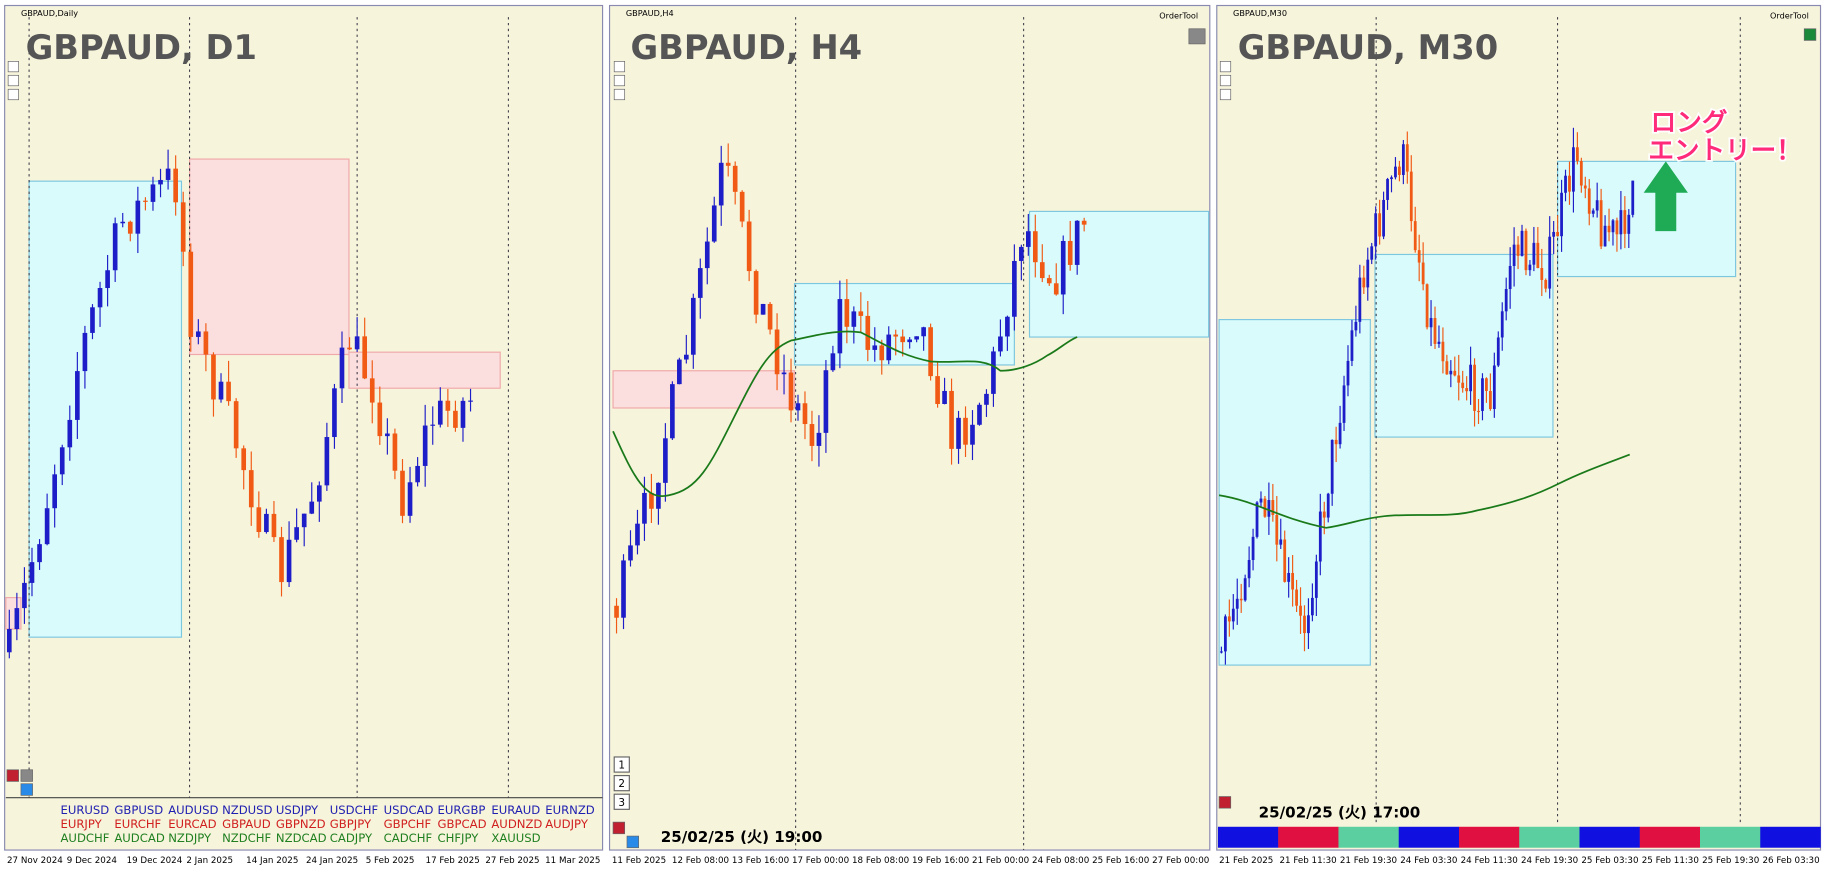 This screenshot has width=1824, height=873. I want to click on symbol-button: AUDCAD, so click(139, 838).